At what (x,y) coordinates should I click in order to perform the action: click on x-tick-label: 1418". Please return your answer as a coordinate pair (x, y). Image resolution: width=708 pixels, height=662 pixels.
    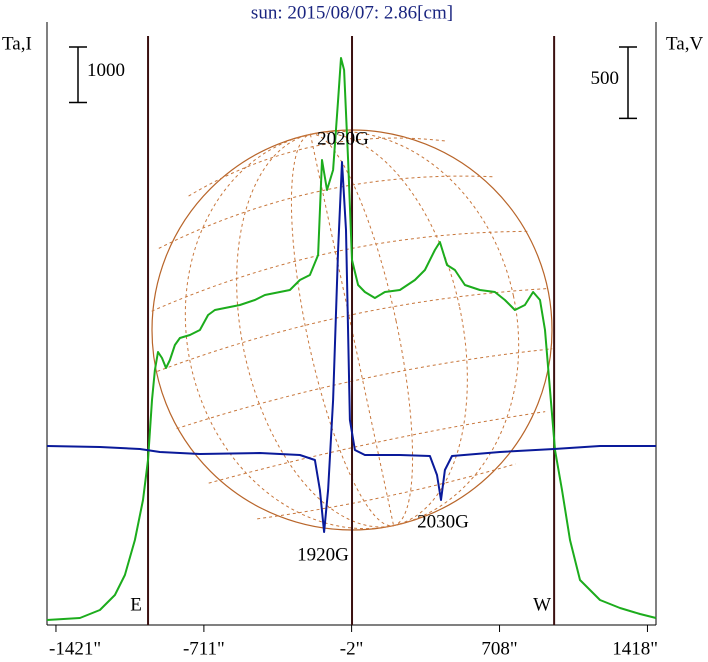
    Looking at the image, I should click on (635, 648).